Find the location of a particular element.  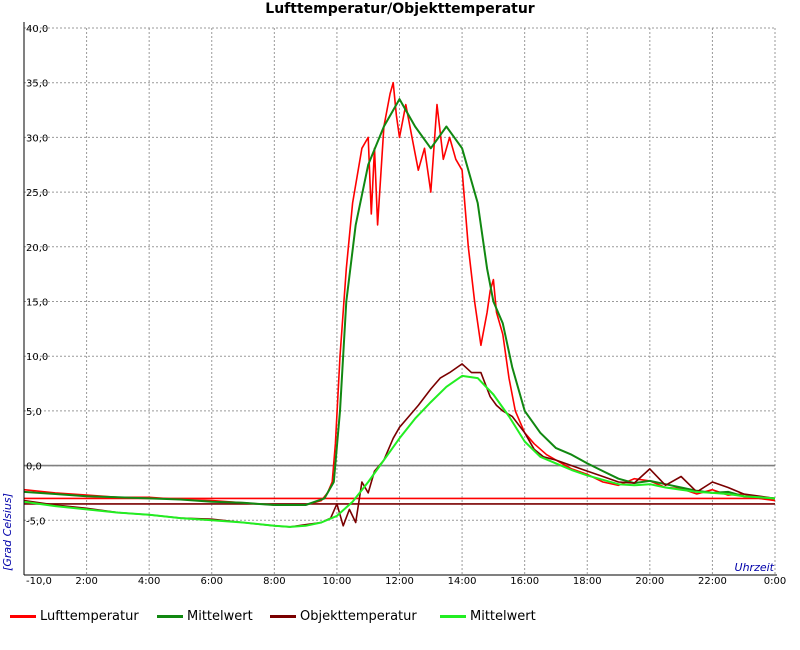

x-tick-label: 10:00 is located at coordinates (337, 581).